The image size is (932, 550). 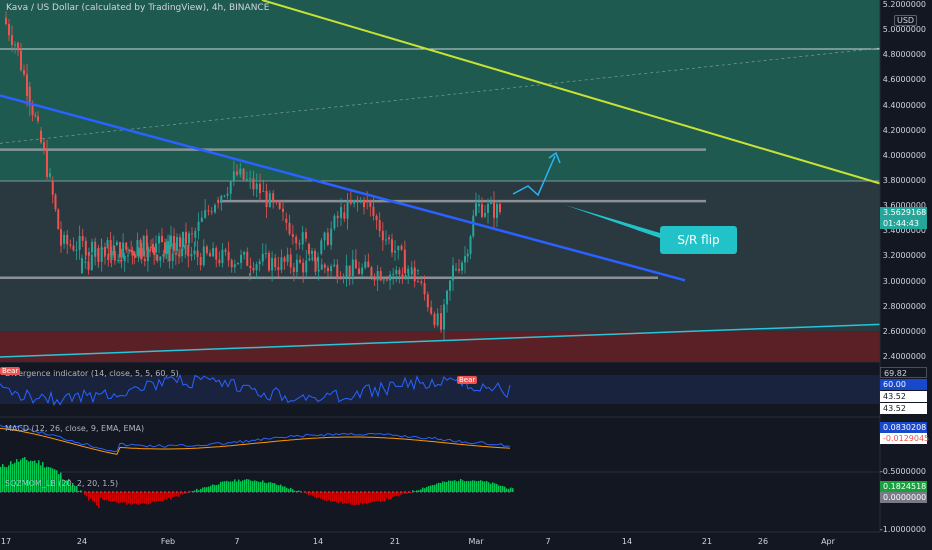 What do you see at coordinates (904, 180) in the screenshot?
I see `y-tick-label: 3.8000000` at bounding box center [904, 180].